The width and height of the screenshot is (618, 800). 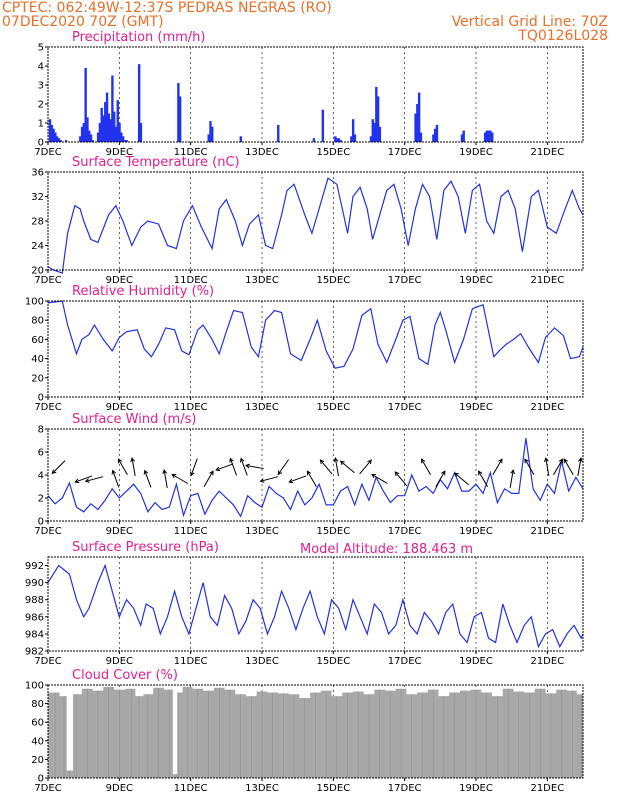 What do you see at coordinates (333, 152) in the screenshot?
I see `x-tick-label: 15DEC` at bounding box center [333, 152].